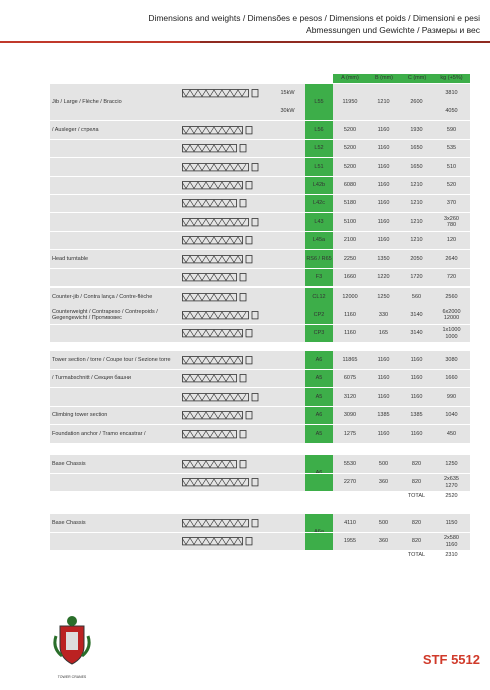 This screenshot has width=490, height=690. Describe the element at coordinates (383, 297) in the screenshot. I see `cell-b: 1250` at that location.